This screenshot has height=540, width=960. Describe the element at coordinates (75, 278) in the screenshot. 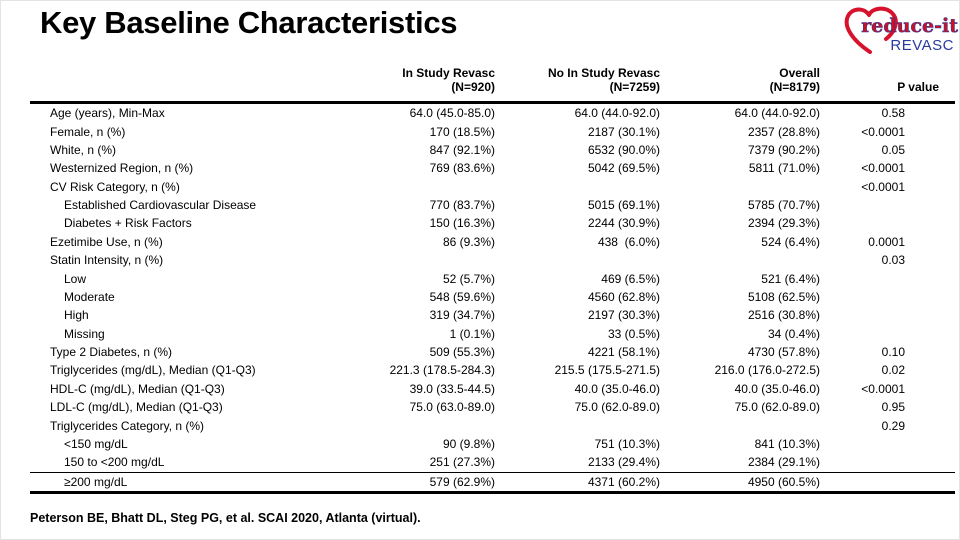

I see `row-label: Low` at that location.